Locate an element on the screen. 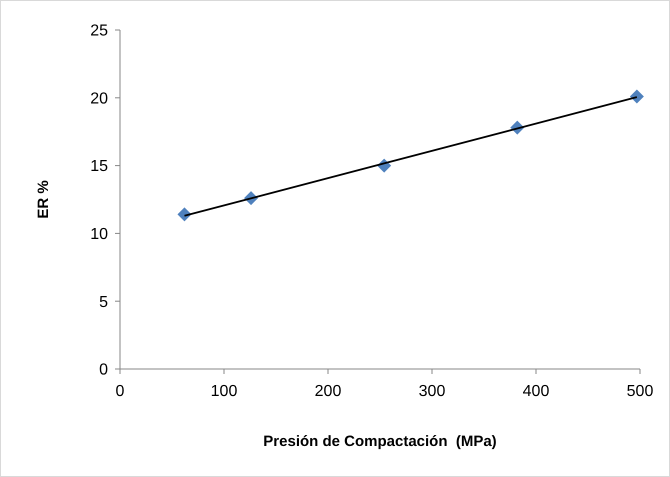 The width and height of the screenshot is (670, 477). x-axis-title: Presión de Compactación (MPa) is located at coordinates (380, 441).